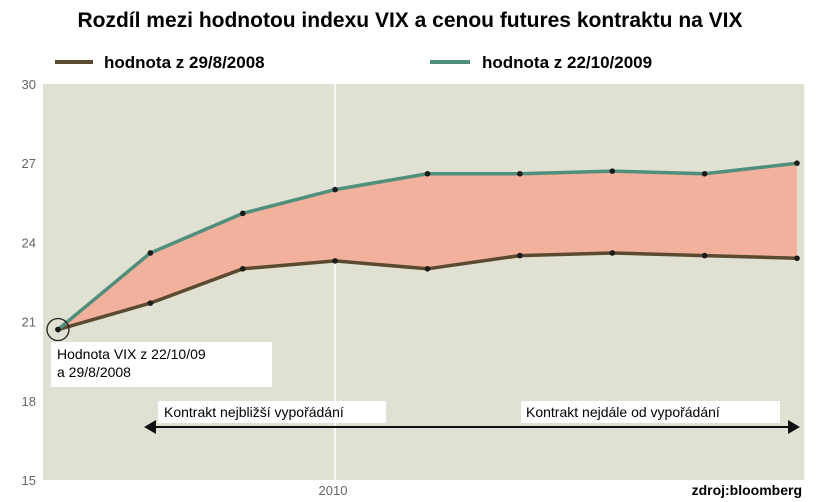 Image resolution: width=819 pixels, height=502 pixels. Describe the element at coordinates (29, 480) in the screenshot. I see `y-tick-label: 15` at that location.